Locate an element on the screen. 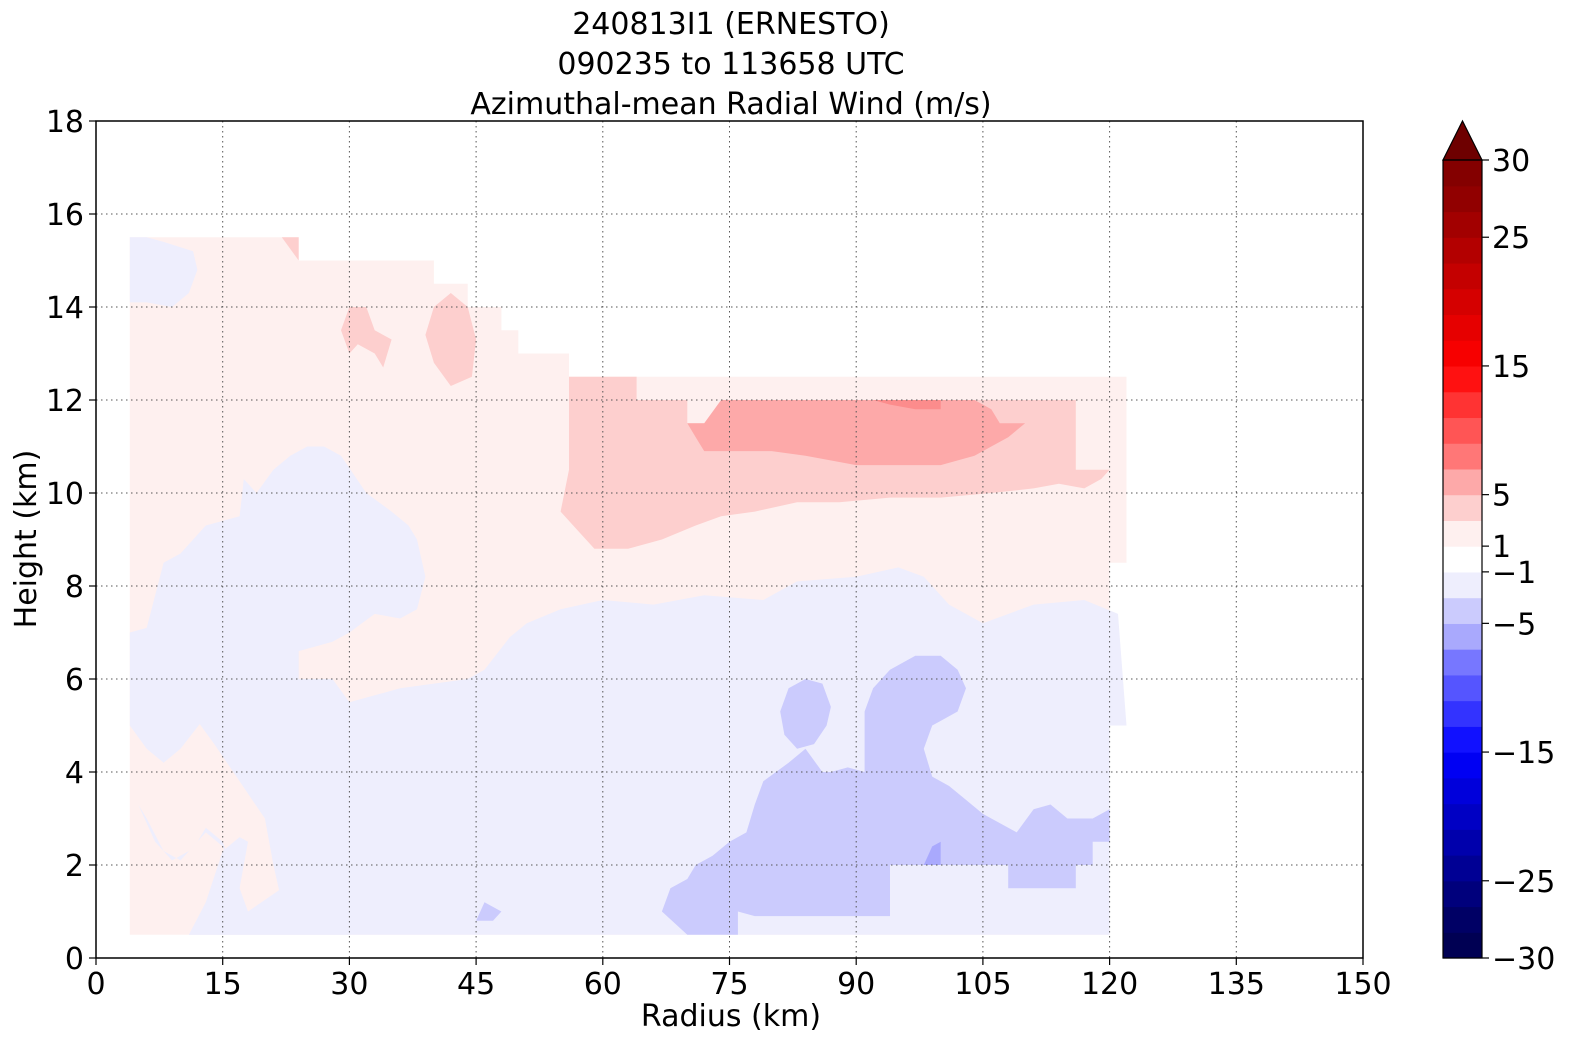  colorbar-tick-label: 25 is located at coordinates (1511, 238).